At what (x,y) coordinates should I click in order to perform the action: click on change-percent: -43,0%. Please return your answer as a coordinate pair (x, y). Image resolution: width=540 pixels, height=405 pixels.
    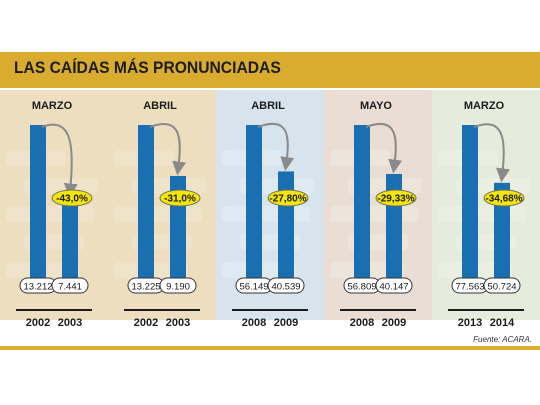
    Looking at the image, I should click on (72, 199).